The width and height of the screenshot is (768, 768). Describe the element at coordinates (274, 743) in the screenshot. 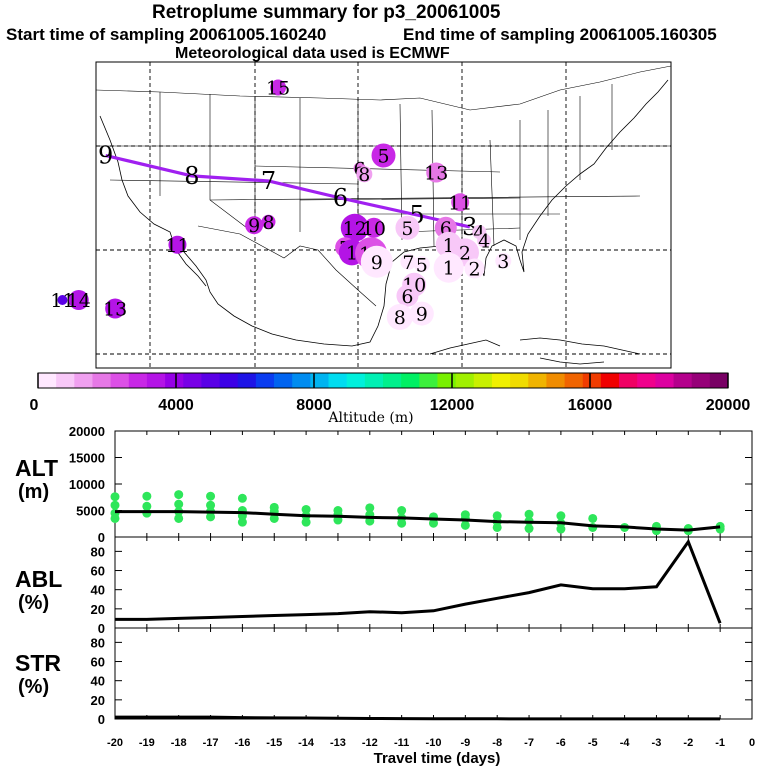

I see `x-tick-label: -15` at that location.